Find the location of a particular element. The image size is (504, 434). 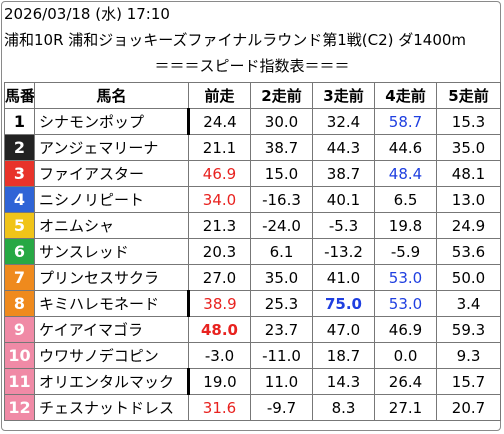

col-header-5-races-ago: 5走前 is located at coordinates (468, 95).